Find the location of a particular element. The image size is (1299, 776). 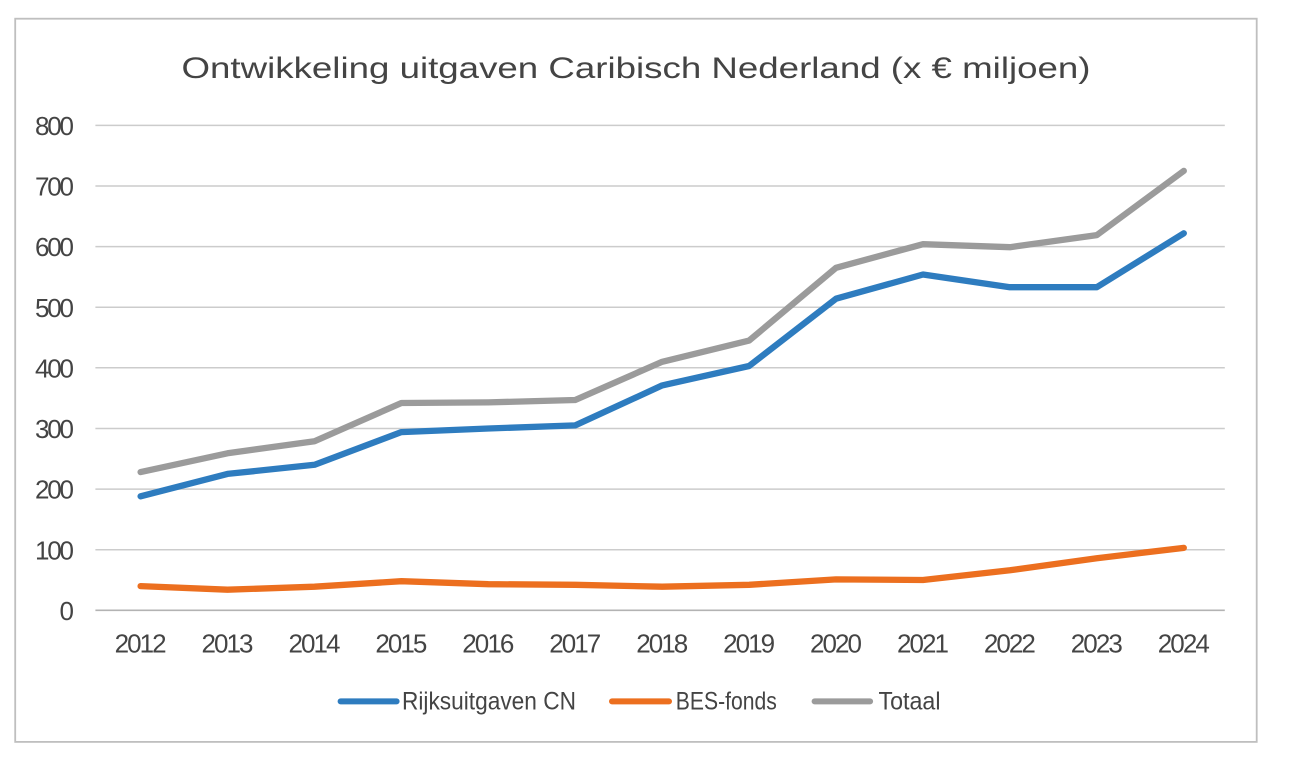

svg-text: 2019 is located at coordinates (749, 644).